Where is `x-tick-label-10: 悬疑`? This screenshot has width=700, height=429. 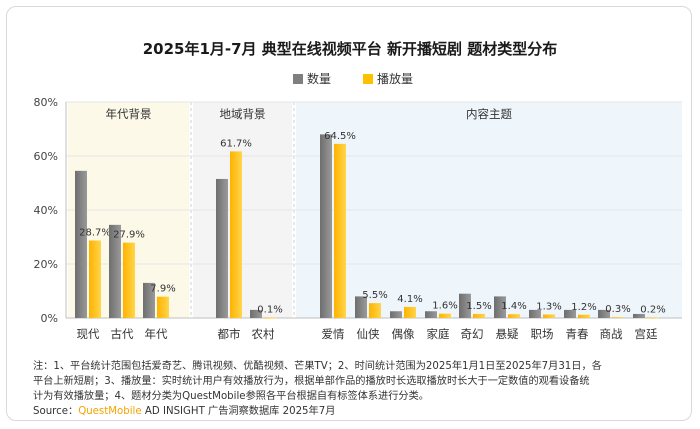 x-tick-label-10: 悬疑 is located at coordinates (507, 334).